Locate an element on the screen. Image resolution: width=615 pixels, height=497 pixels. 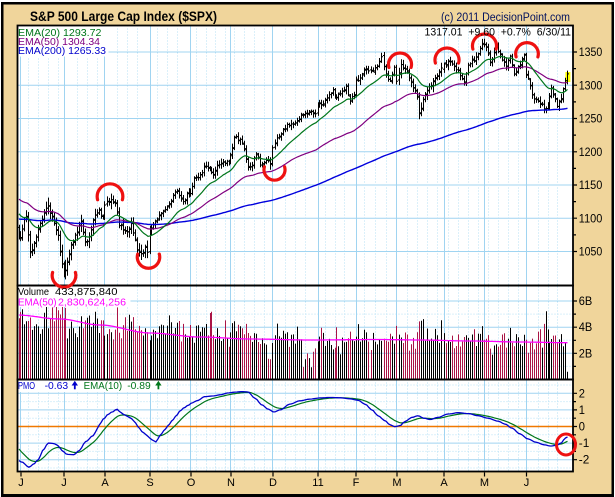
svg-text: 1350 is located at coordinates (591, 53).